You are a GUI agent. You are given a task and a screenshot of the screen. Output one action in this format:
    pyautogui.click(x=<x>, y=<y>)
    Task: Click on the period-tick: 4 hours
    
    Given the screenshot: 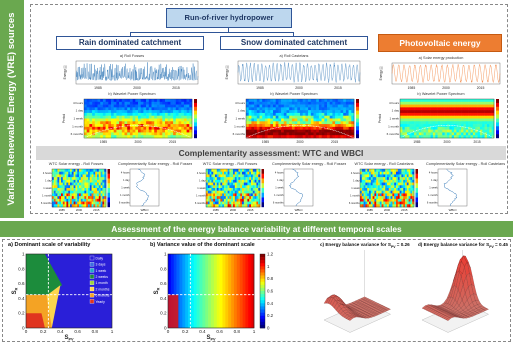 What is the action you would take?
    pyautogui.click(x=394, y=103)
    